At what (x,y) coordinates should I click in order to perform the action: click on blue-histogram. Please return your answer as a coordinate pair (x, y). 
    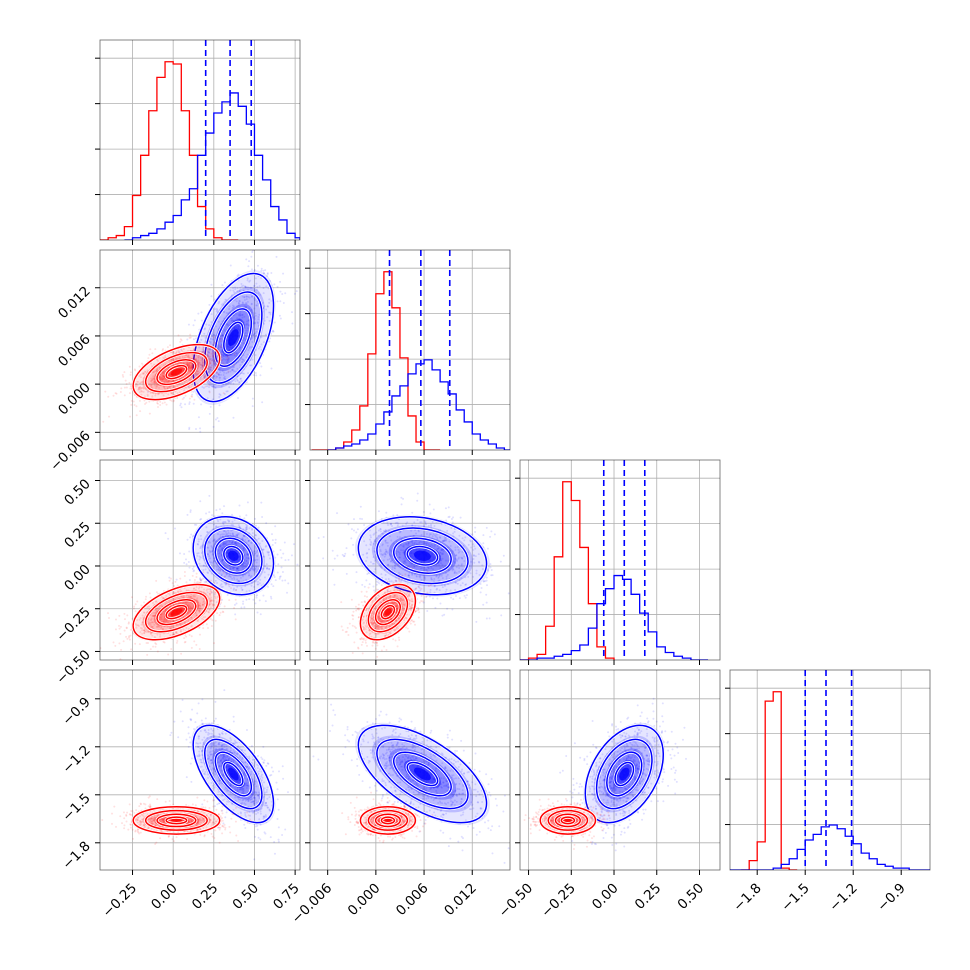
    Looking at the image, I should click on (212, 166).